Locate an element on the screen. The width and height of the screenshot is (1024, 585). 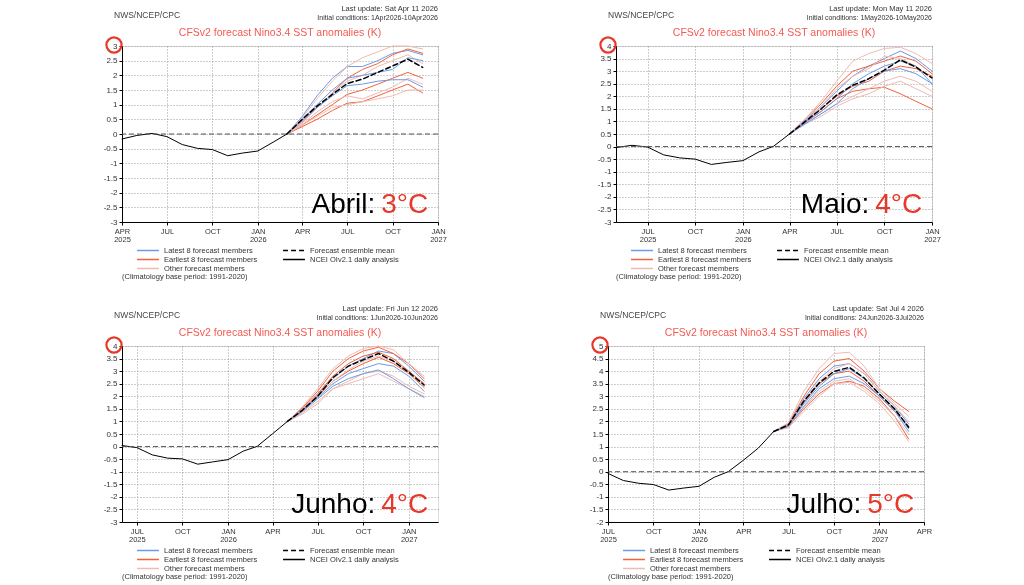
y-tick-label: 4.5 is located at coordinates (598, 359).